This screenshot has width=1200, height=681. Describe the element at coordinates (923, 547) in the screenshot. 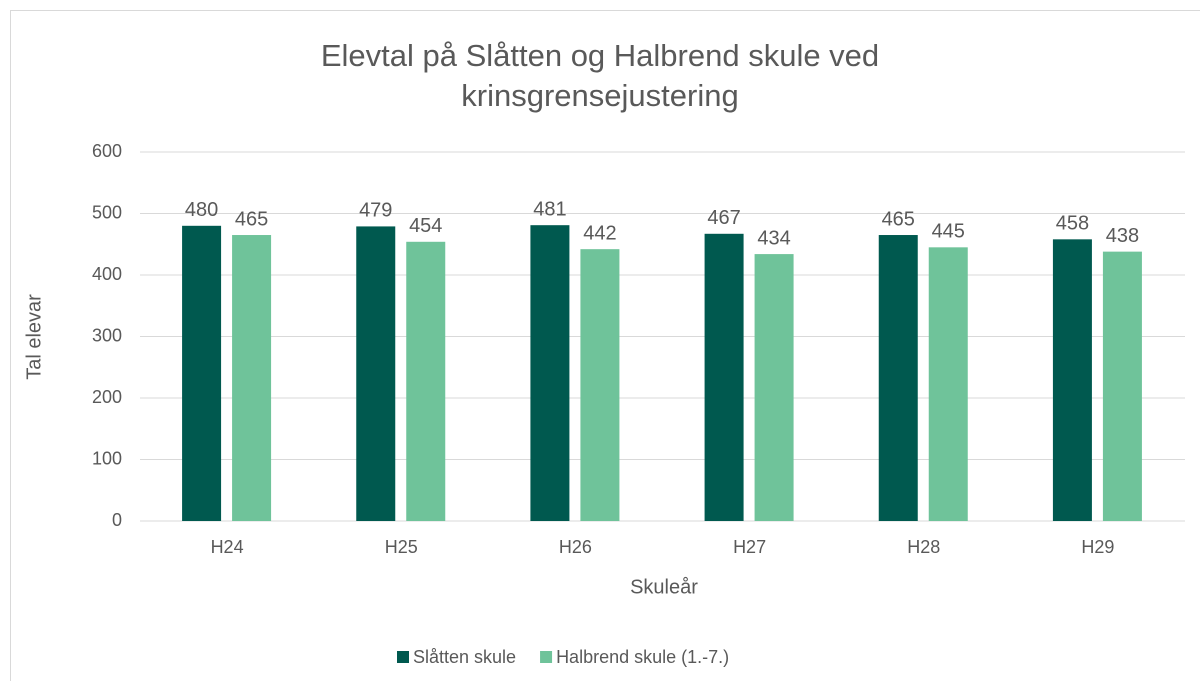

I see `x-tick-label: H28` at that location.